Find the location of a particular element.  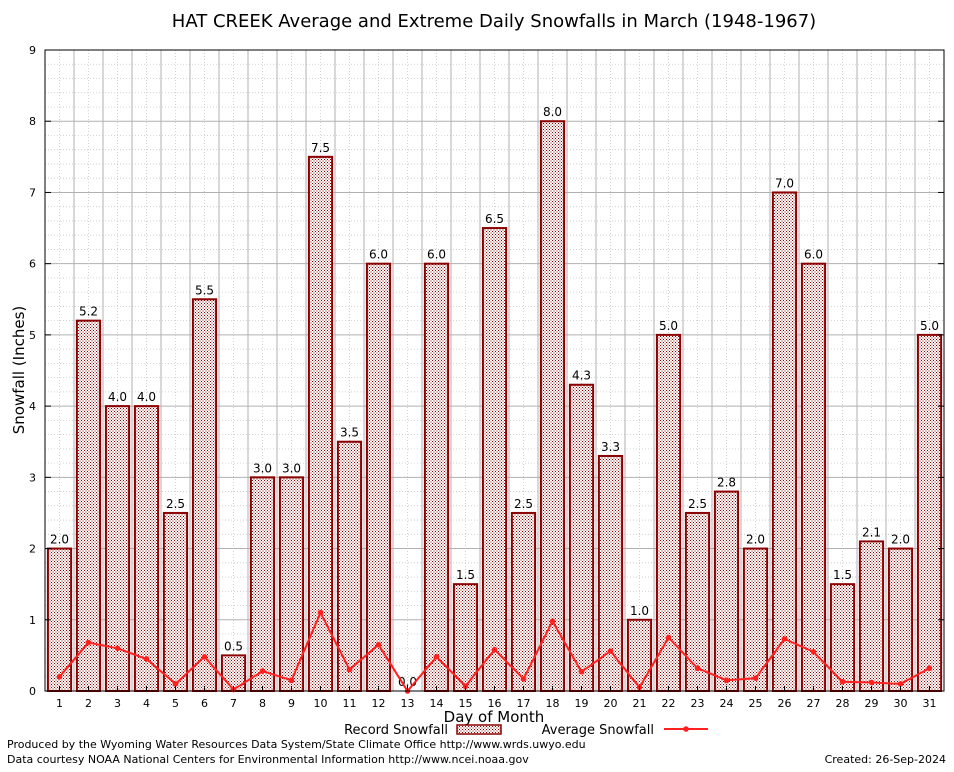

x-tick-label-6: 6 is located at coordinates (204, 703).